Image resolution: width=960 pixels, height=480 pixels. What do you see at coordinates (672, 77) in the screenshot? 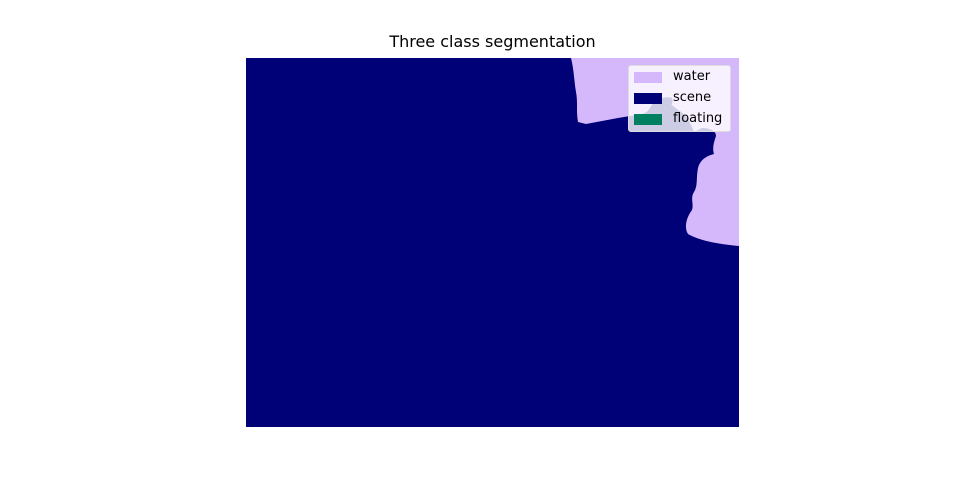
I see `legend-item-water: water` at bounding box center [672, 77].